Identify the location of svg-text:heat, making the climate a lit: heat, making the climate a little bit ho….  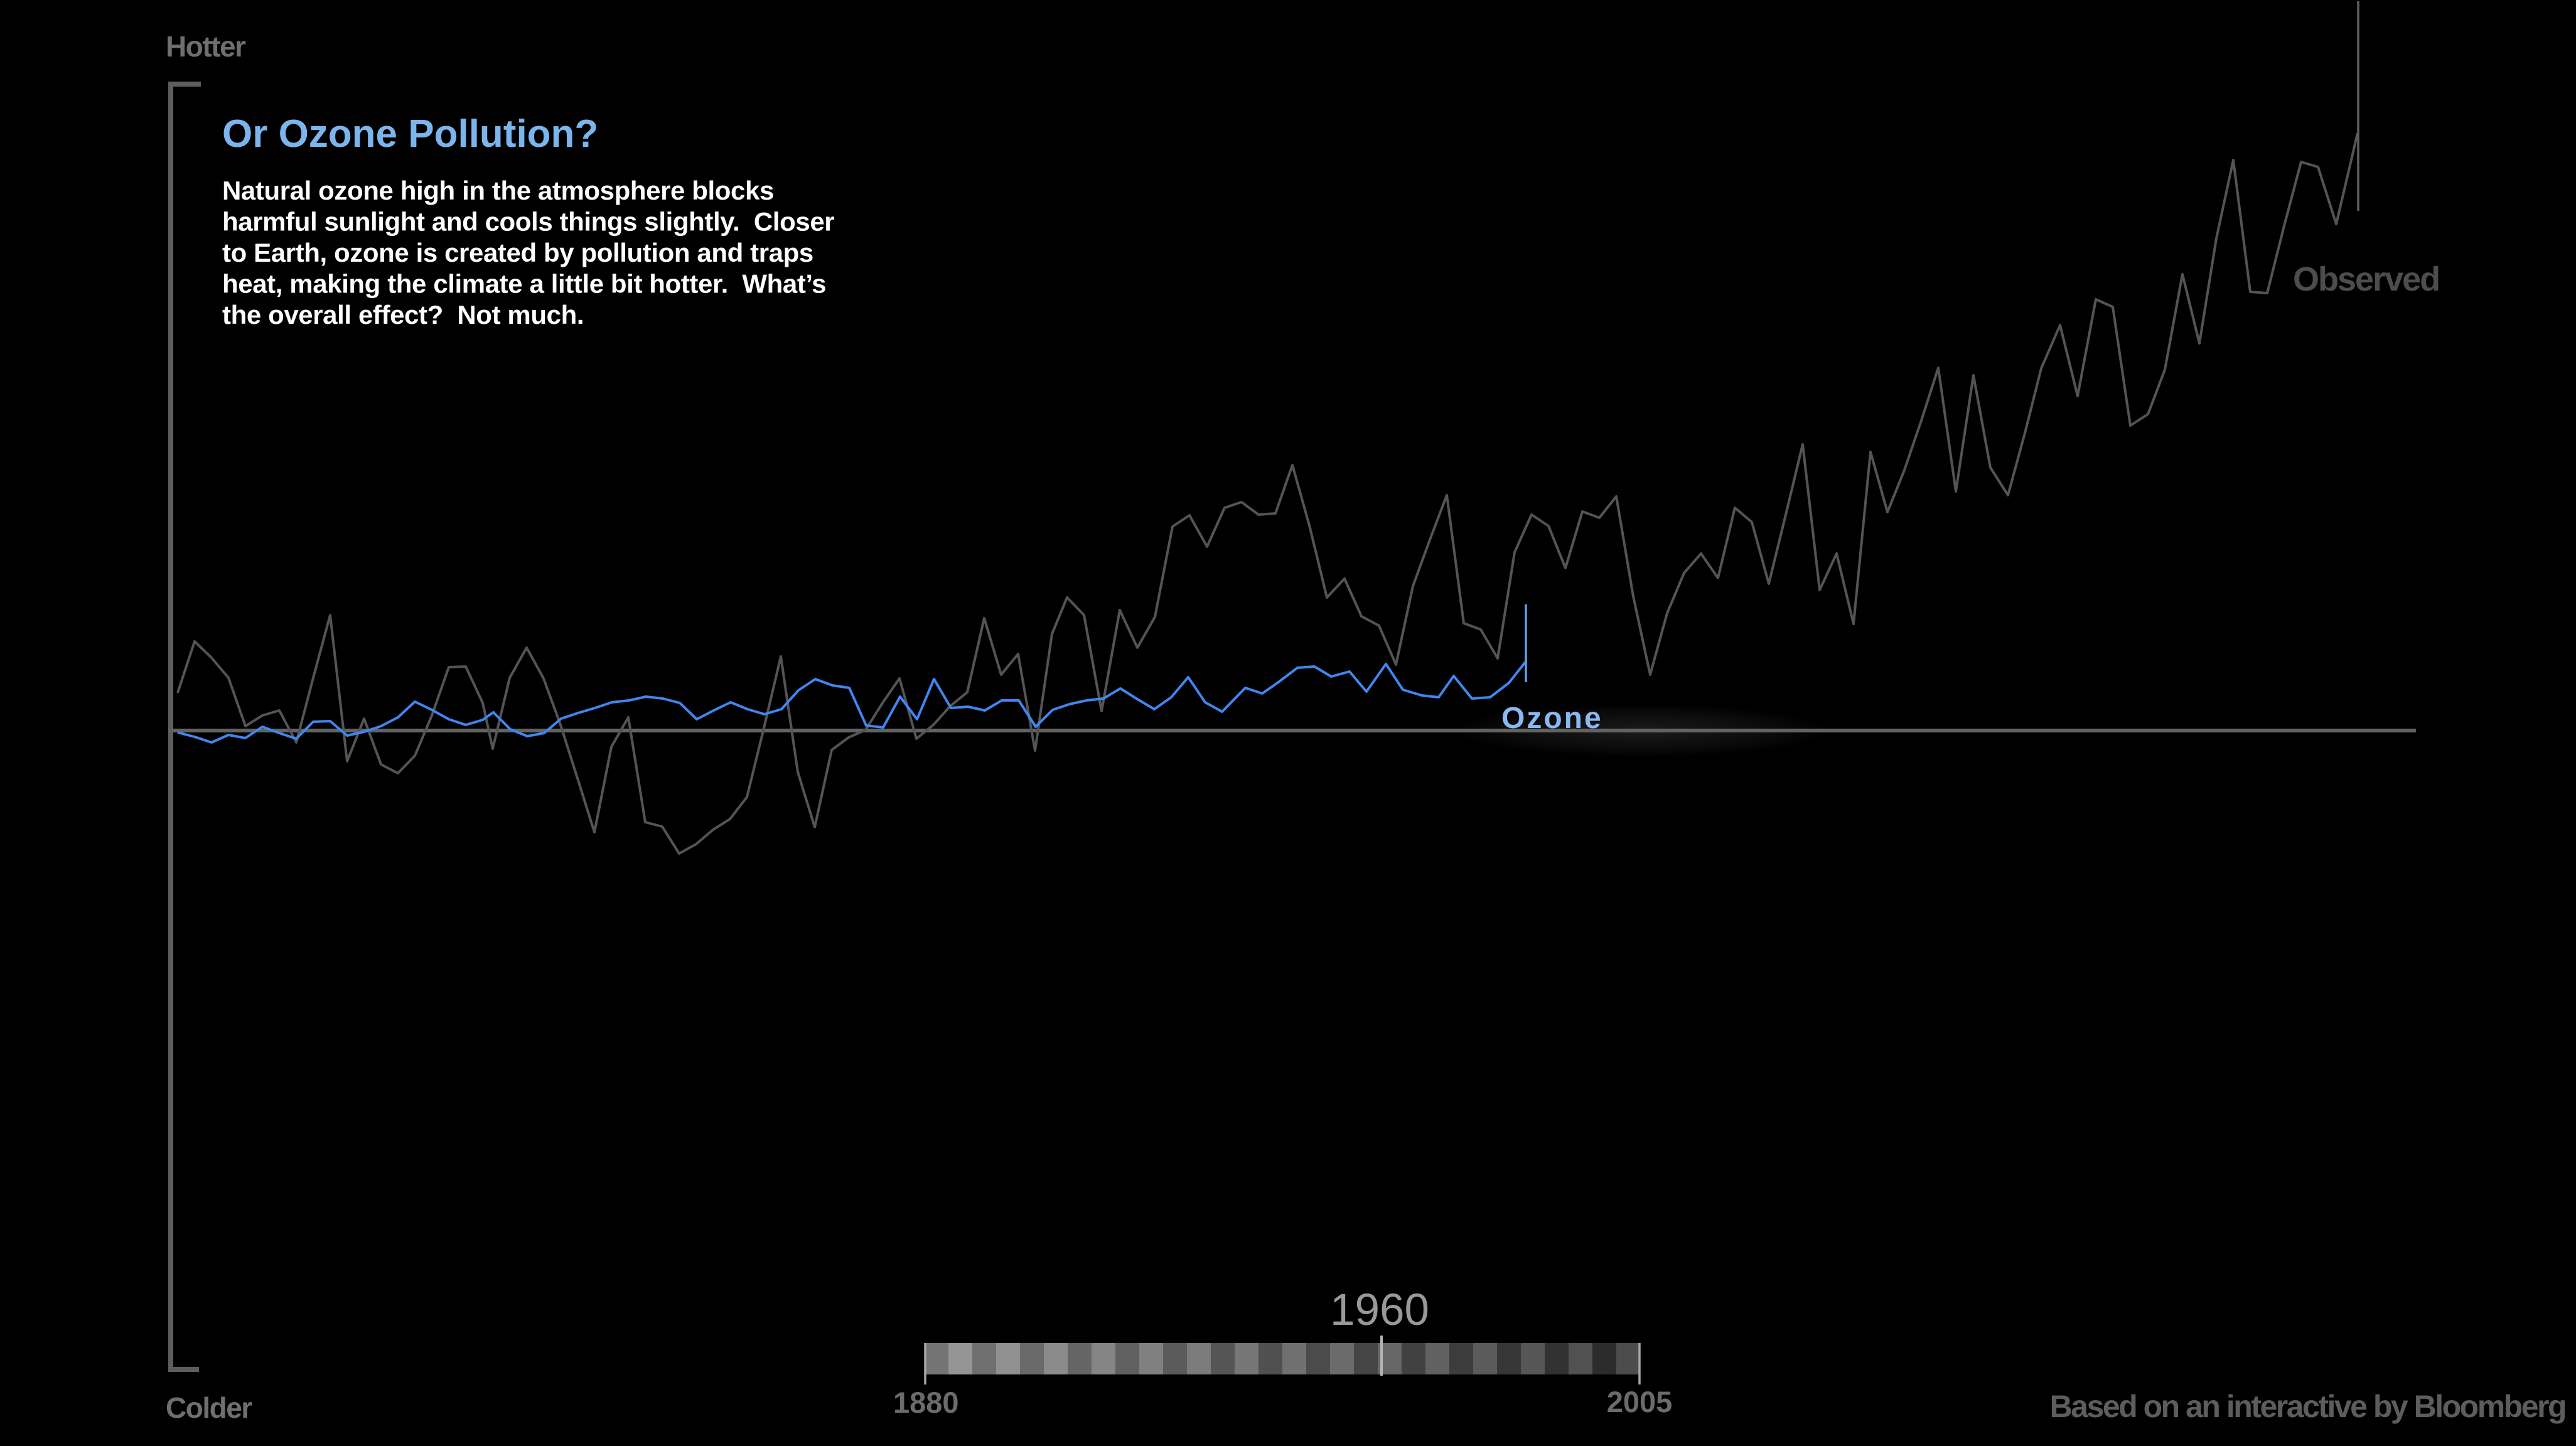
(524, 284).